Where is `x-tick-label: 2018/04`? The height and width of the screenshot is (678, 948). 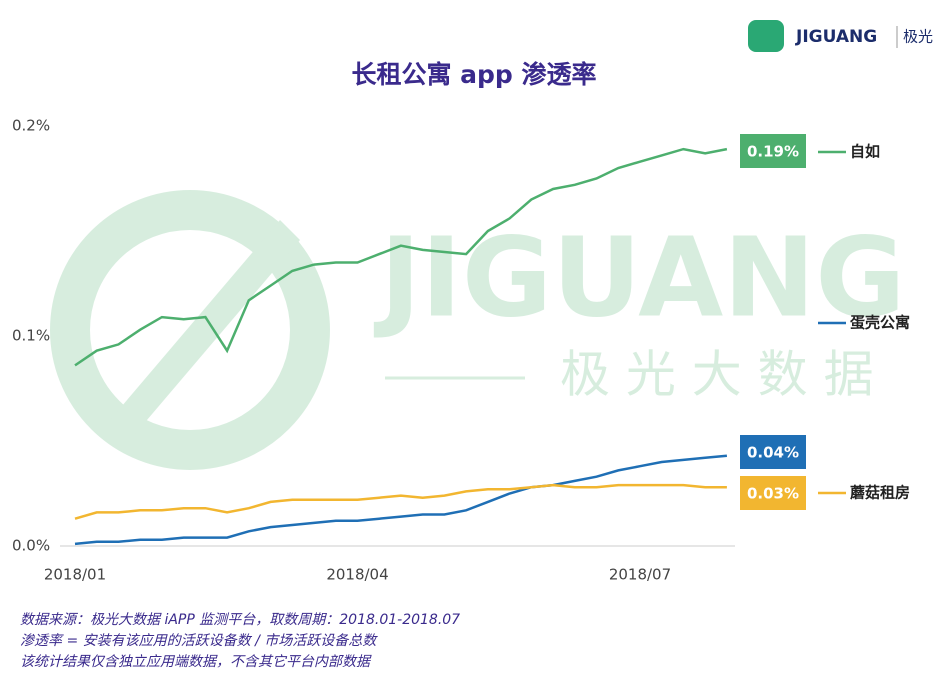
x-tick-label: 2018/04 is located at coordinates (357, 575).